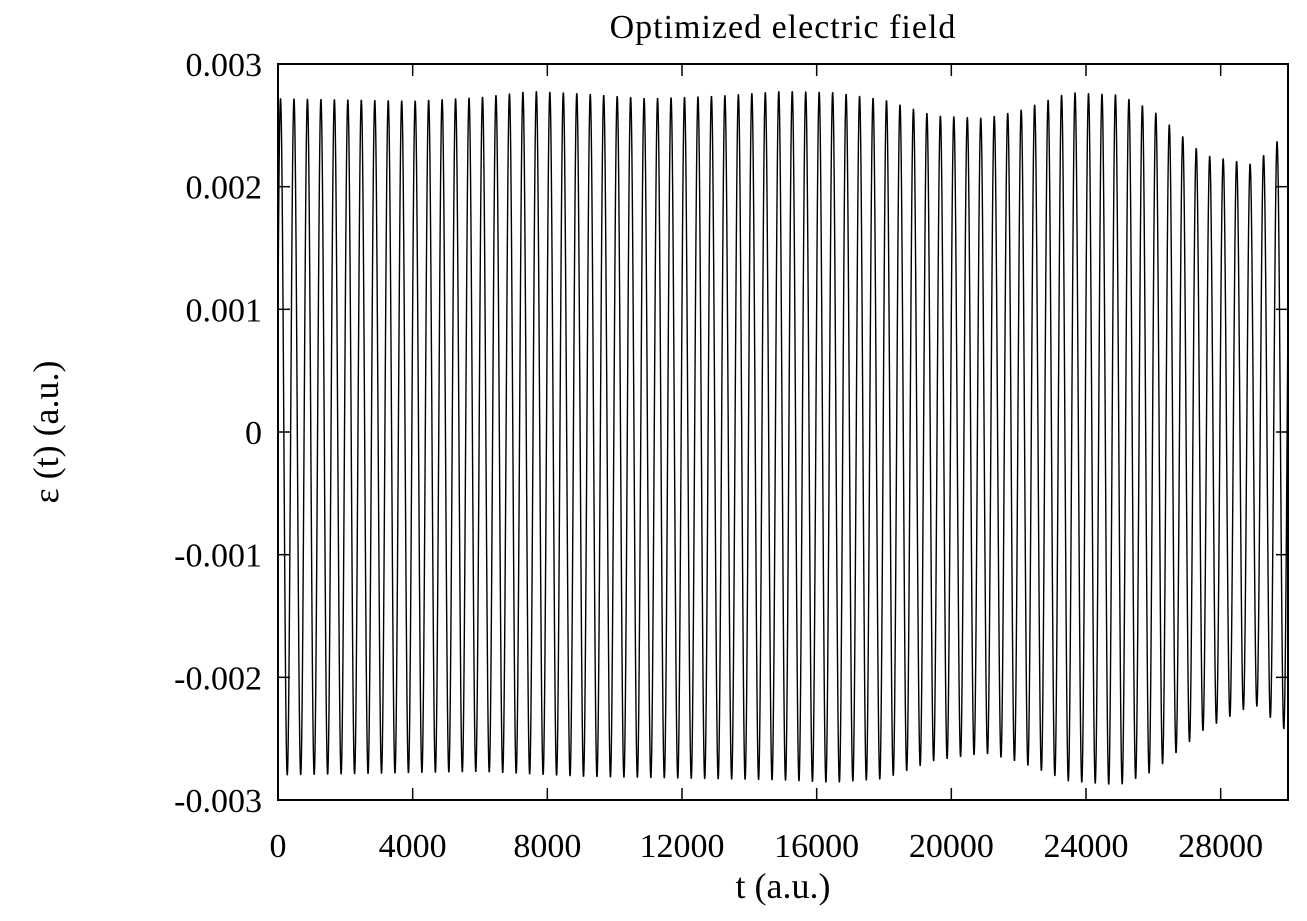 The image size is (1307, 921). Describe the element at coordinates (278, 846) in the screenshot. I see `x-tick-label: 0` at that location.